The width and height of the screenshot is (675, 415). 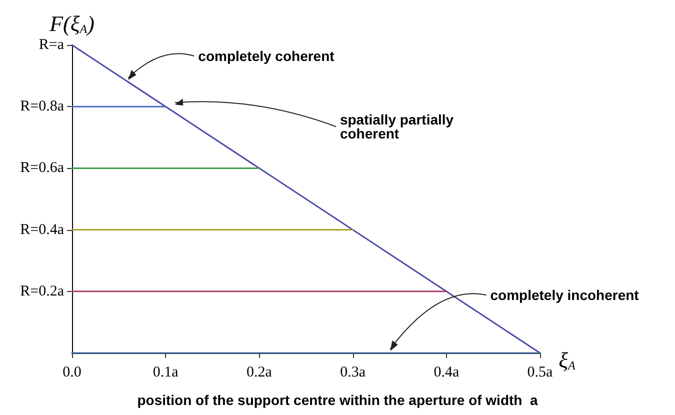 I want to click on x-tick-label: 0.2a, so click(x=259, y=372).